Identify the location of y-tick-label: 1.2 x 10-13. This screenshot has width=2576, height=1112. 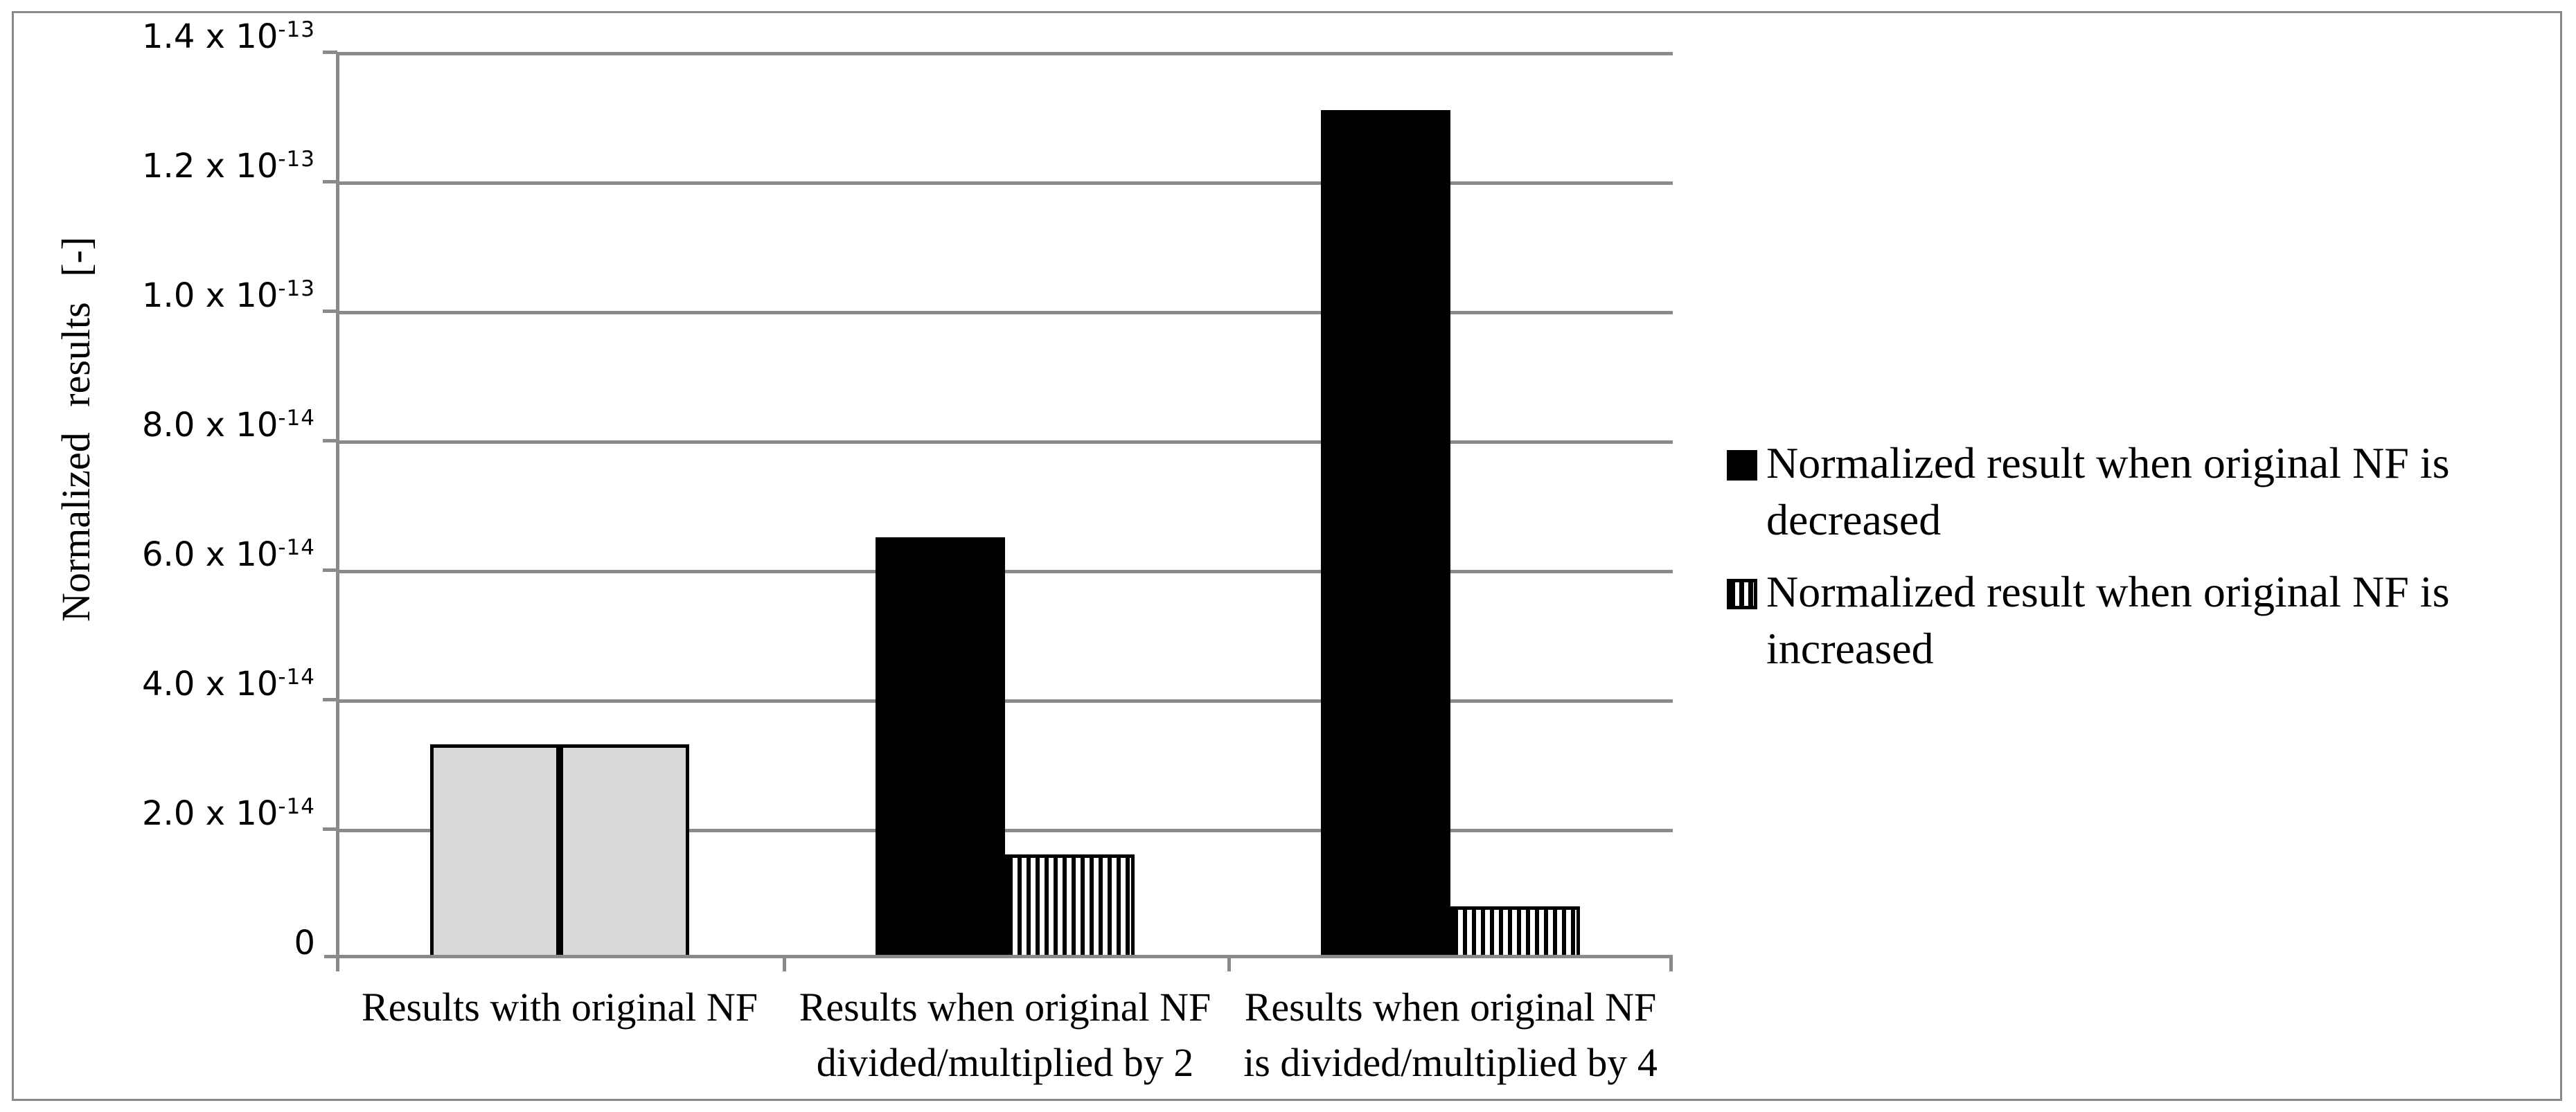
(188, 166).